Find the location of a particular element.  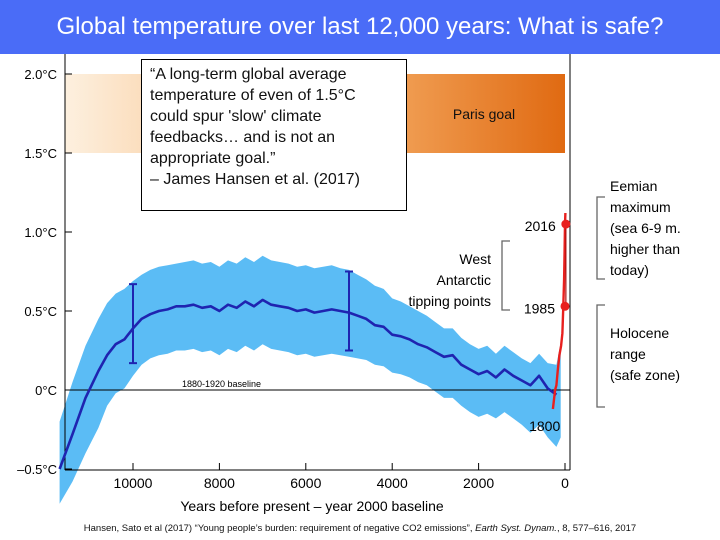

eemian-label: (sea 6-9 m. is located at coordinates (645, 228).